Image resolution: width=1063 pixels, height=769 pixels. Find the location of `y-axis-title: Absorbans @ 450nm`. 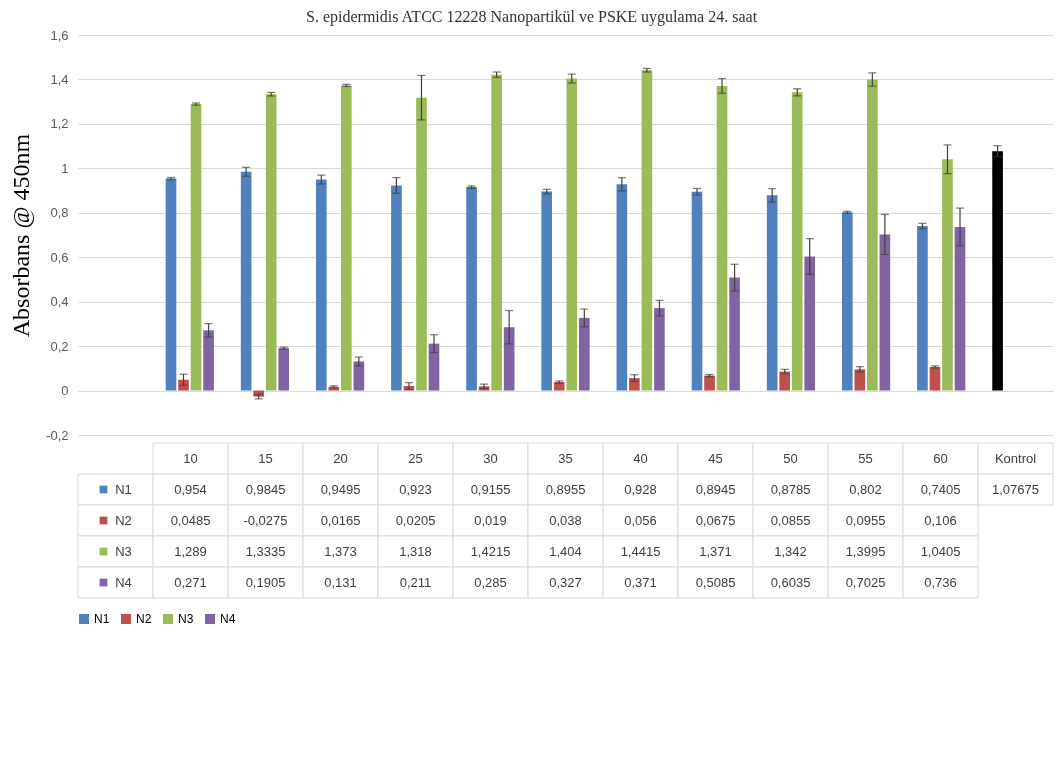

y-axis-title: Absorbans @ 450nm is located at coordinates (21, 235).